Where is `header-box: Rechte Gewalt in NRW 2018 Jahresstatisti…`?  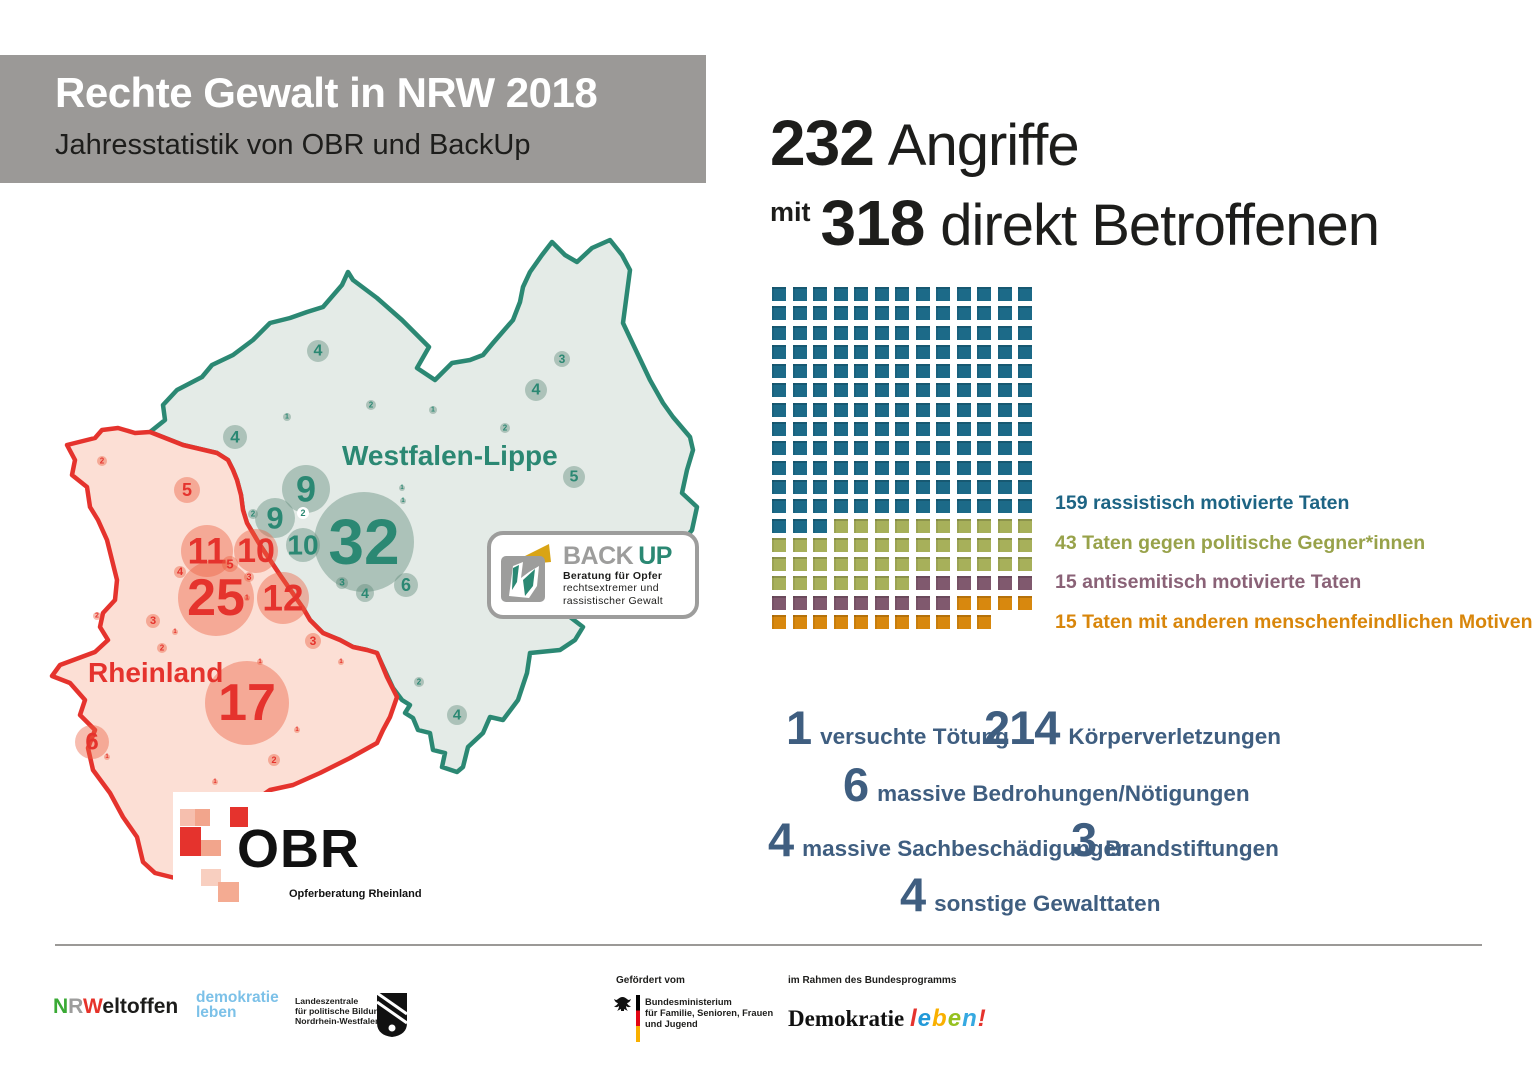 header-box: Rechte Gewalt in NRW 2018 Jahresstatisti… is located at coordinates (353, 119).